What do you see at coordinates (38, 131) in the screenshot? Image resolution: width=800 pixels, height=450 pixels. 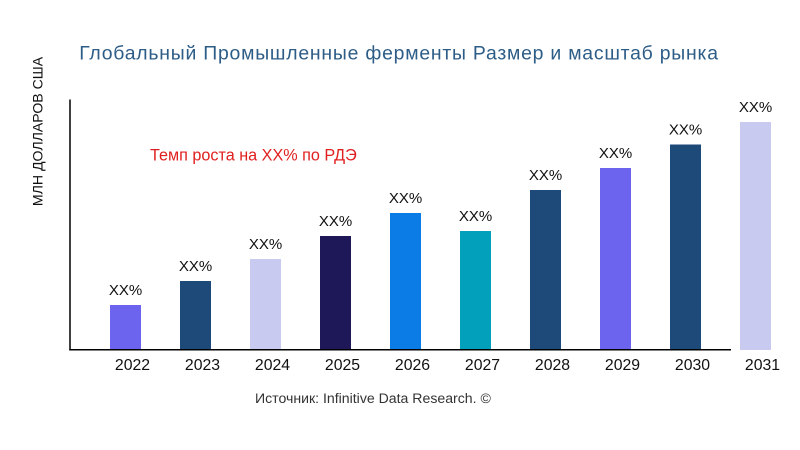 I see `svg-text: МЛН ДОЛЛАРОВ США` at bounding box center [38, 131].